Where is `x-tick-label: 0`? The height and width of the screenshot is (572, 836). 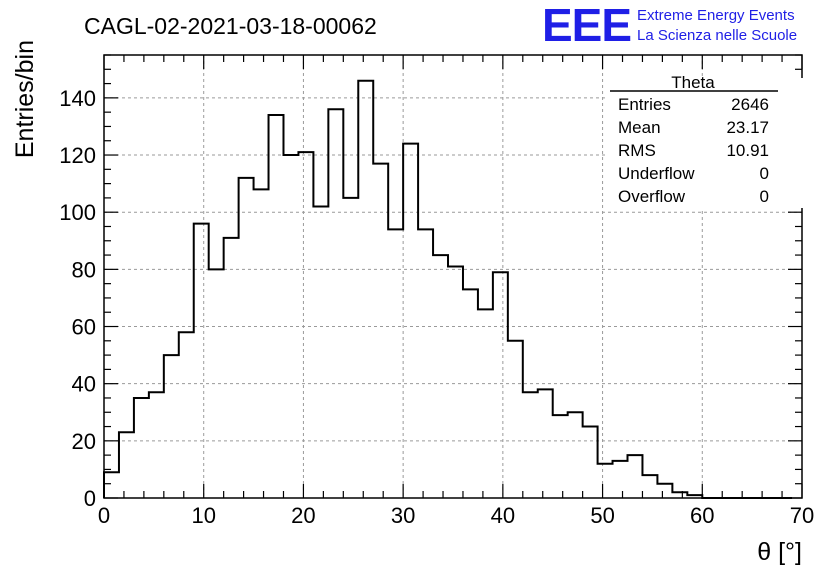
x-tick-label: 0 is located at coordinates (104, 515).